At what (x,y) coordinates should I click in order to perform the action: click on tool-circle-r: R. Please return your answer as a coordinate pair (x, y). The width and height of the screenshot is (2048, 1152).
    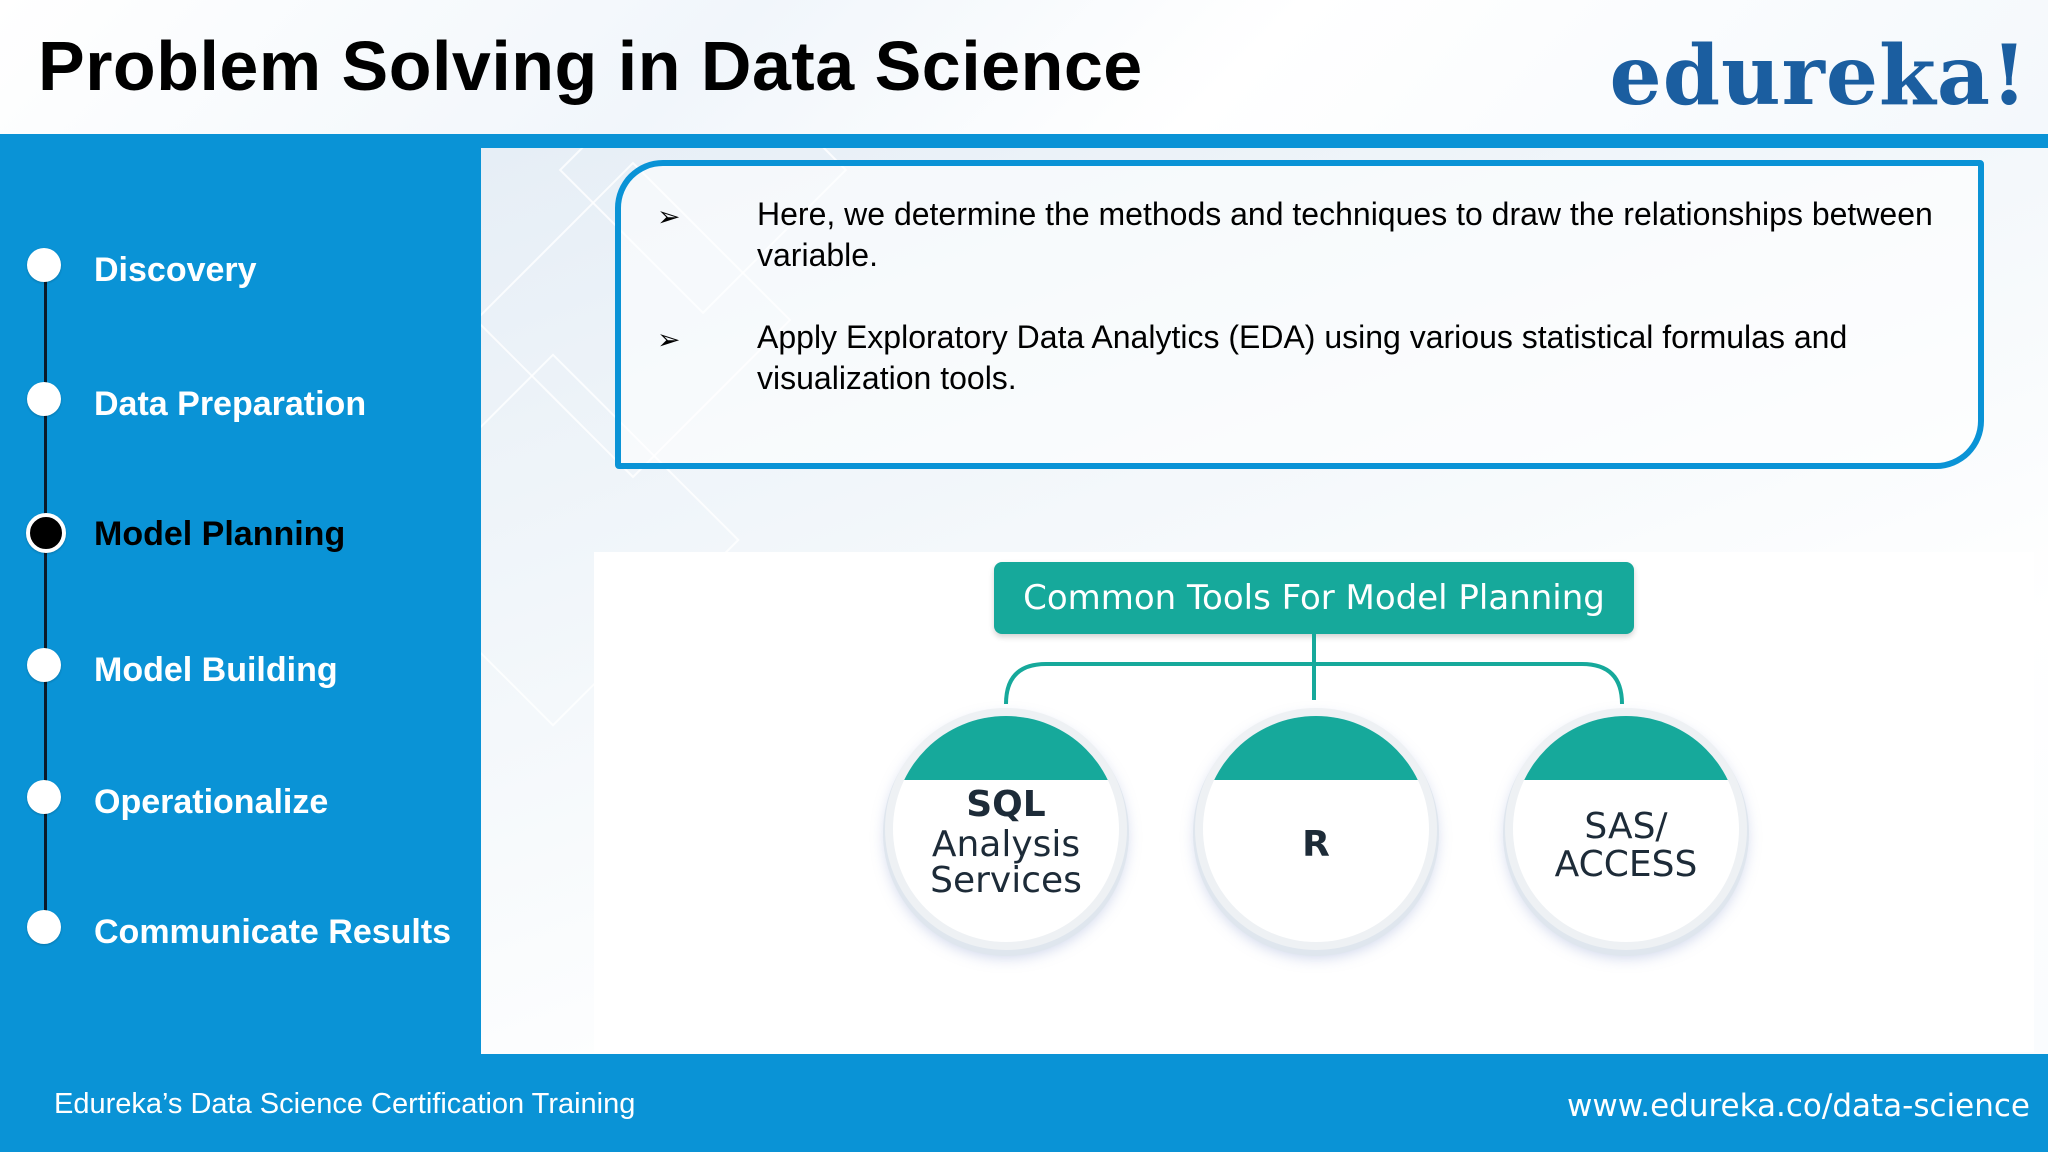
    Looking at the image, I should click on (1316, 829).